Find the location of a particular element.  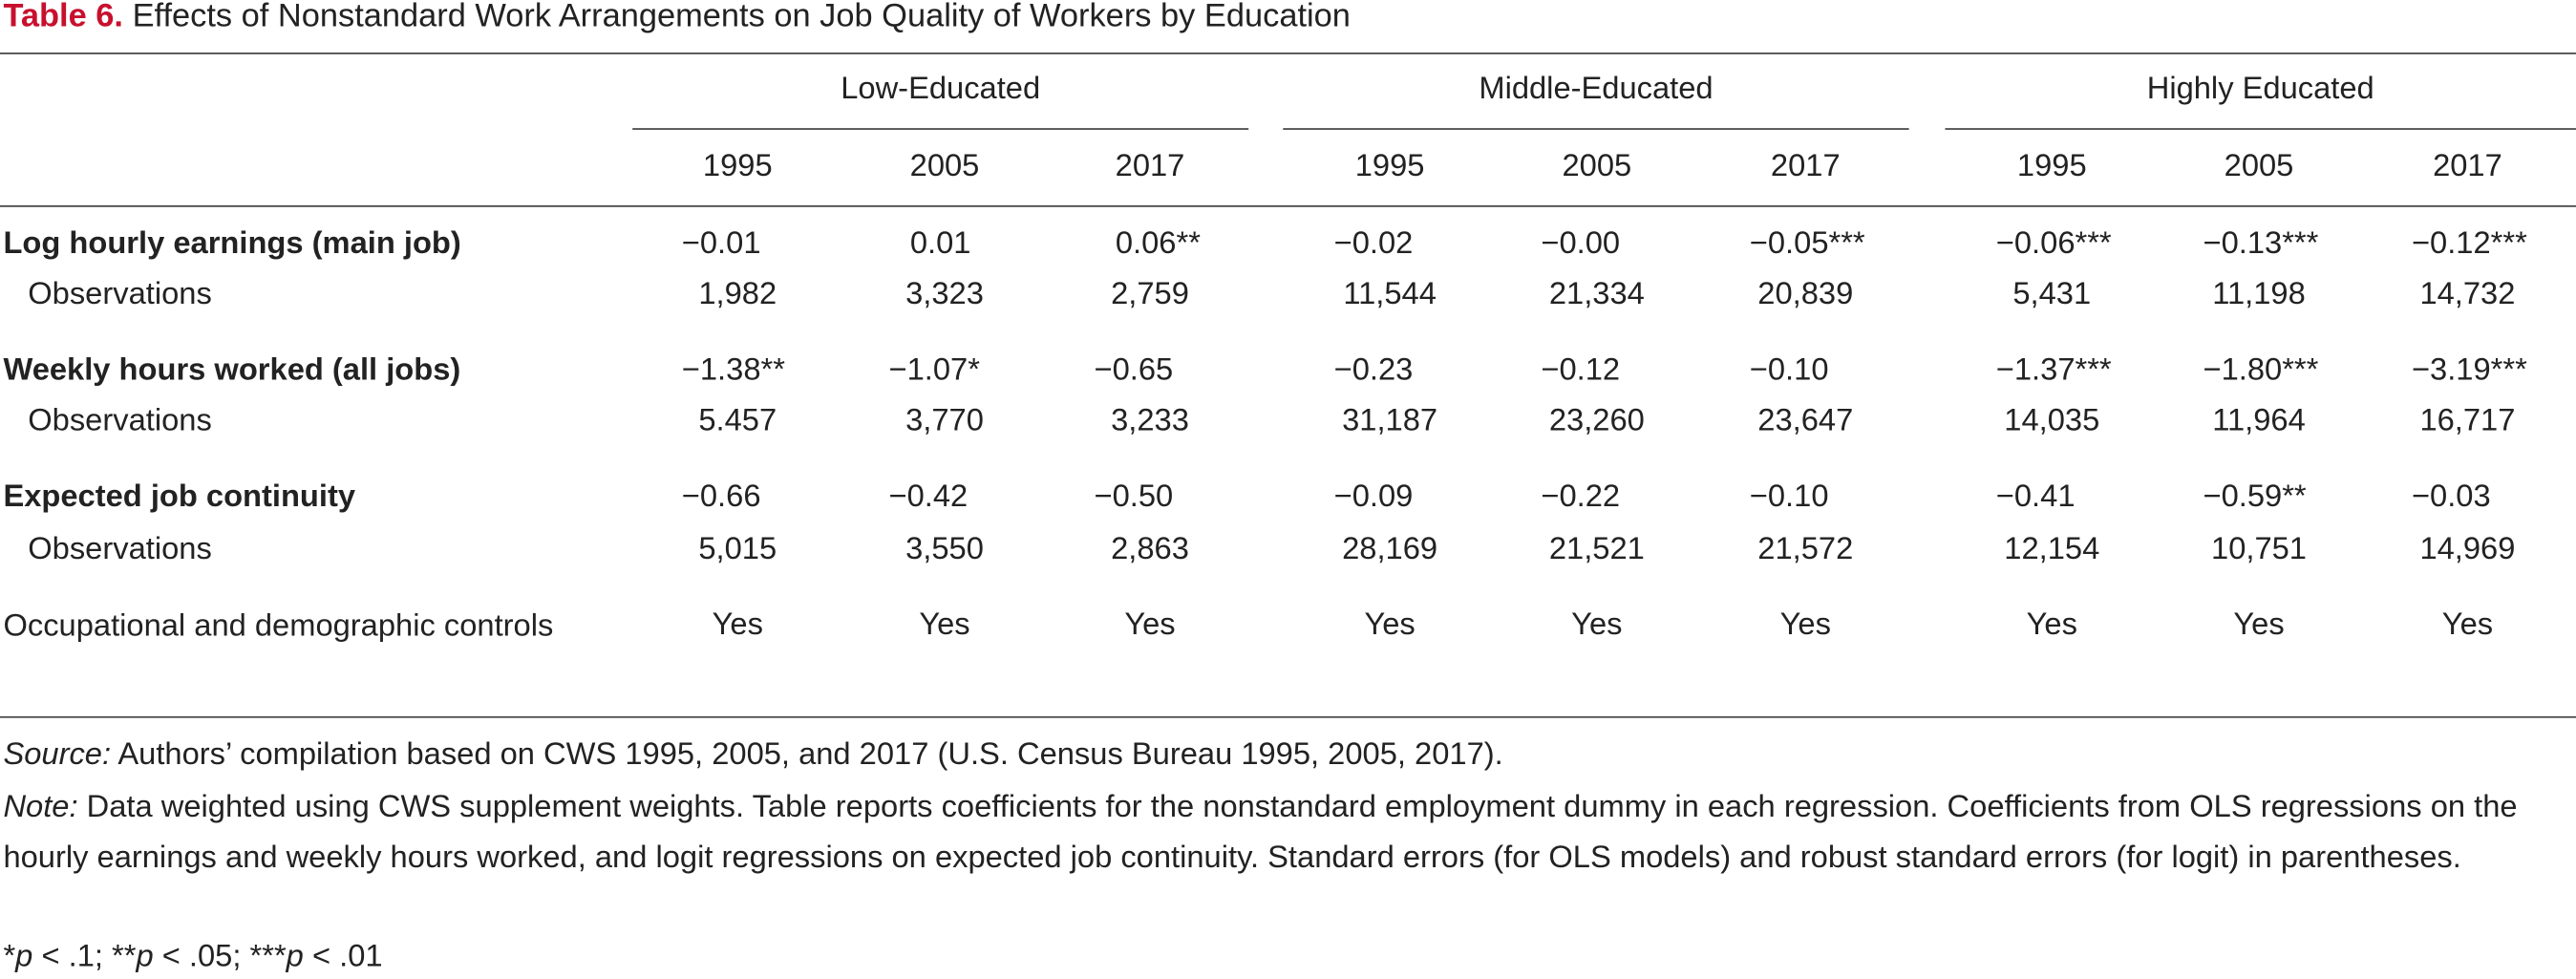

cell: −1.37*** is located at coordinates (2053, 370).